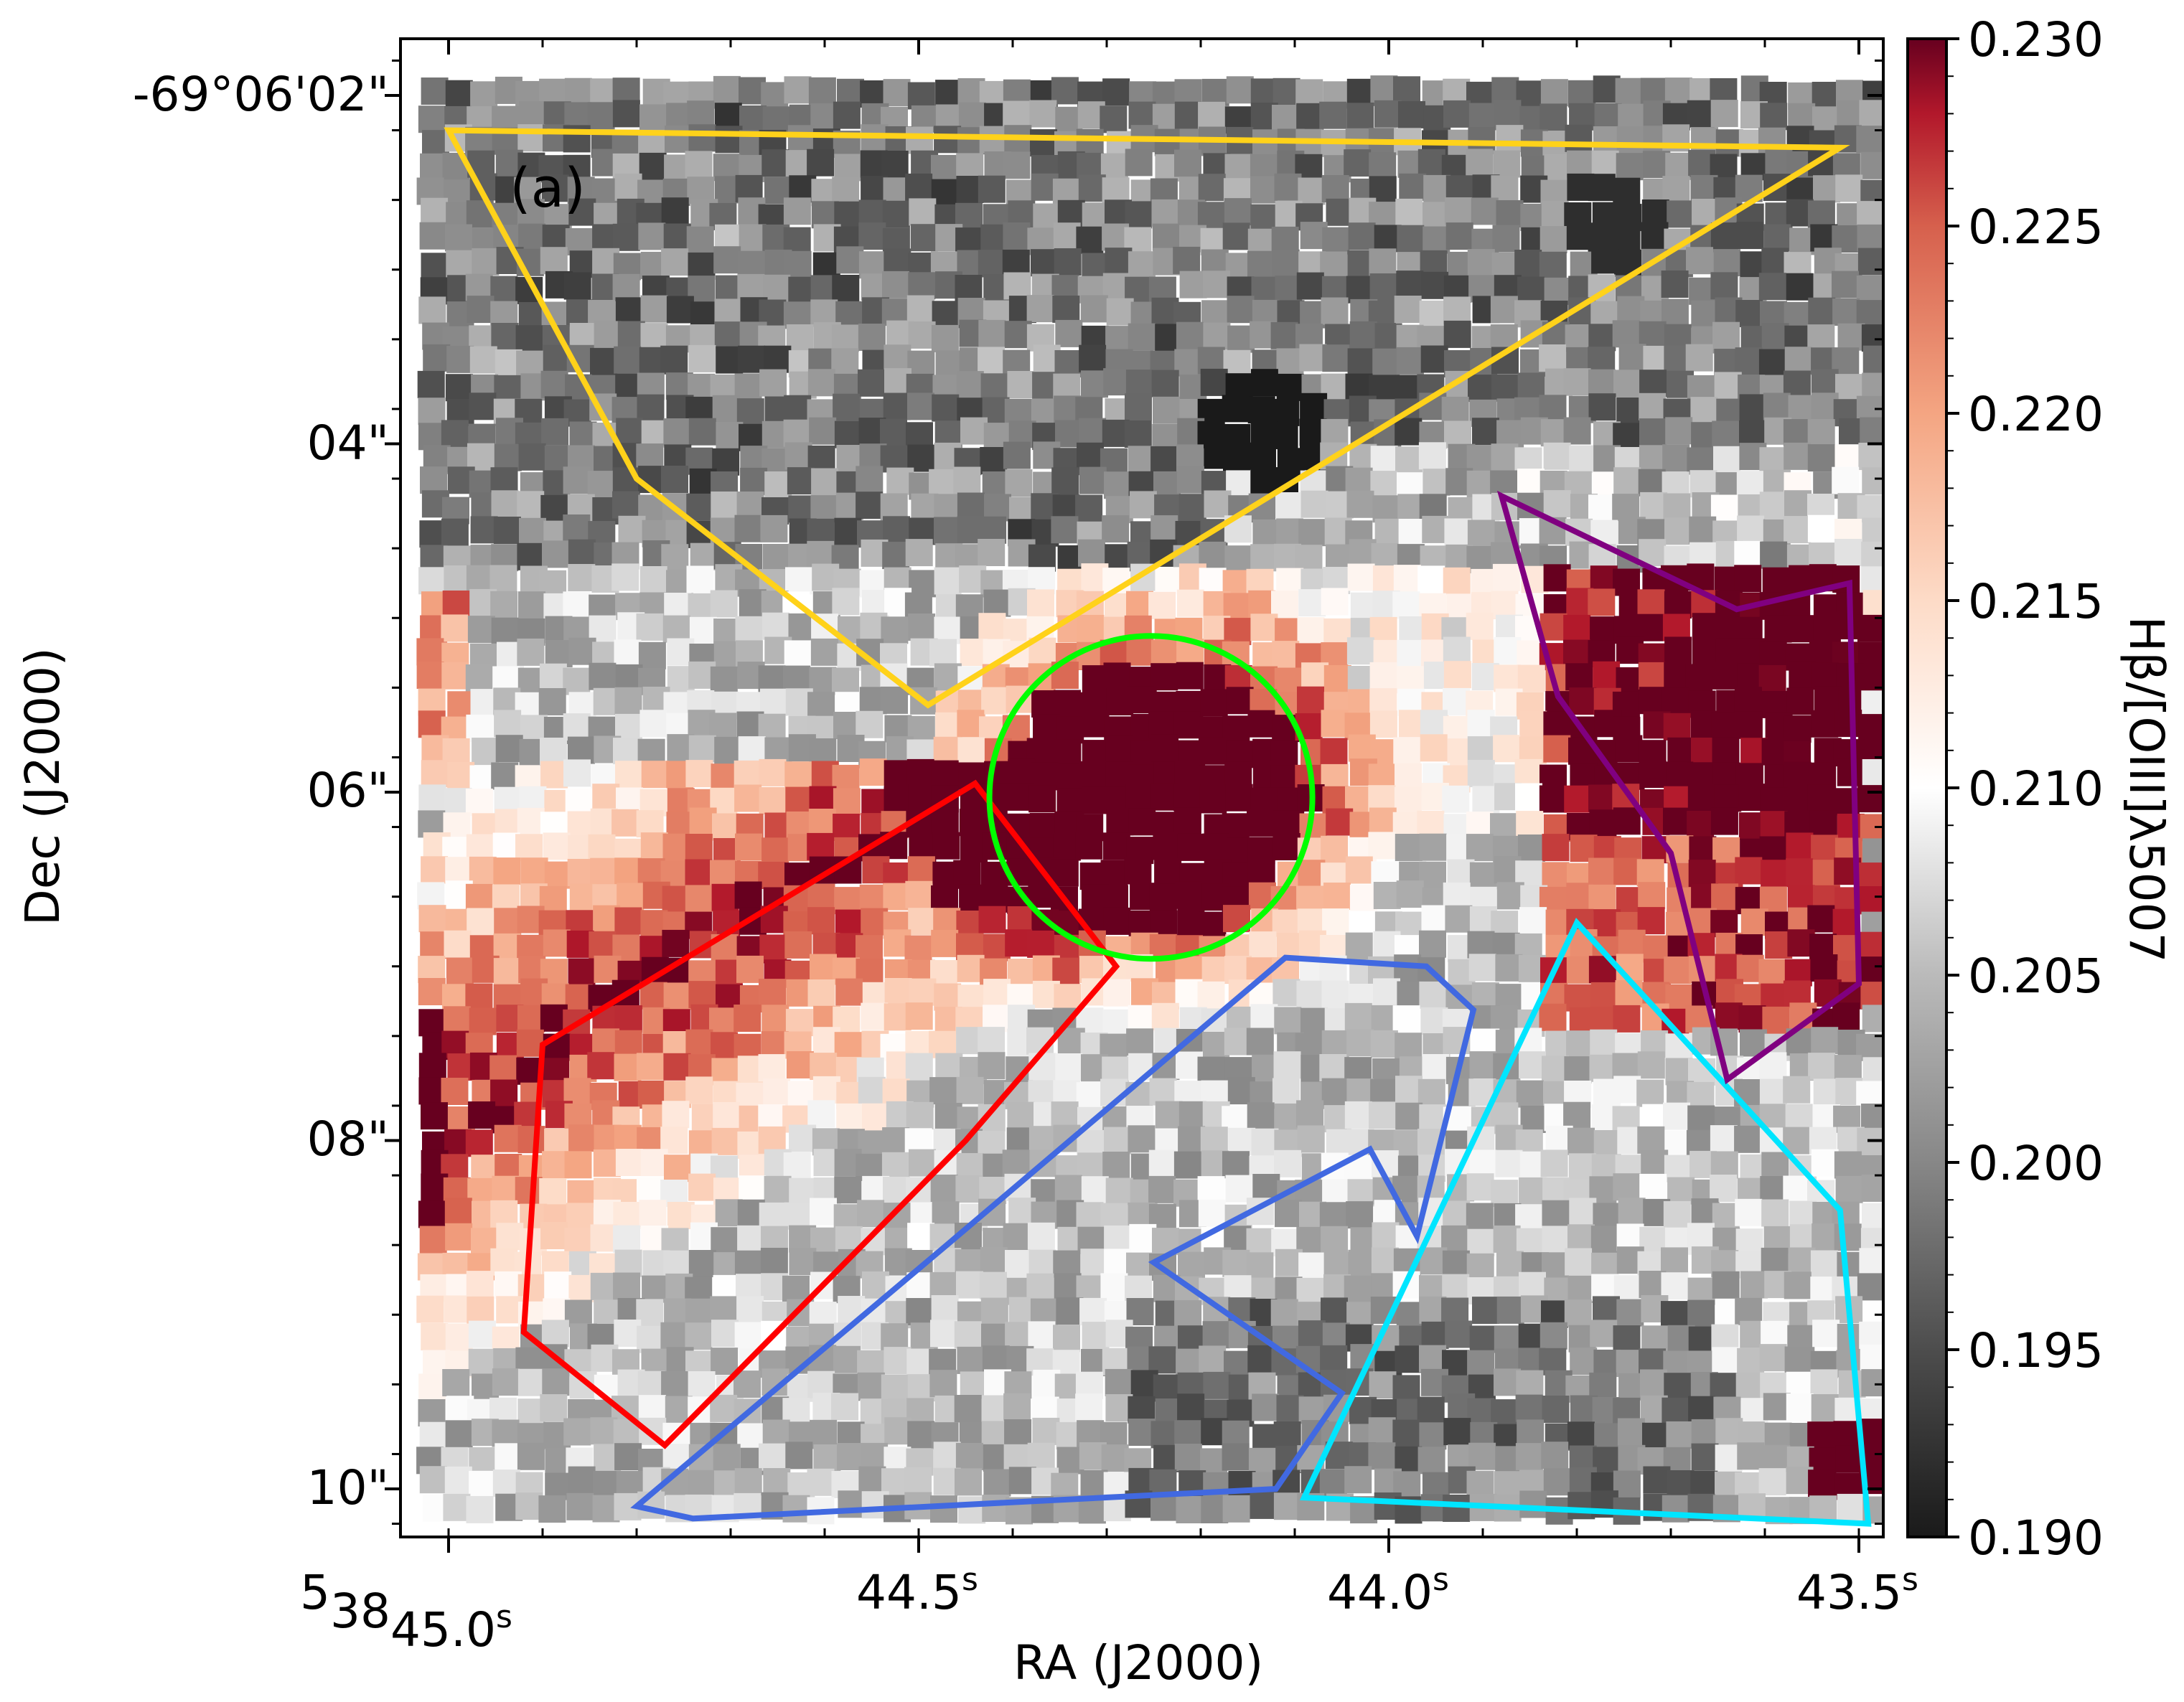  Describe the element at coordinates (2036, 39) in the screenshot. I see `colorbar-tick-label: 0.230` at that location.